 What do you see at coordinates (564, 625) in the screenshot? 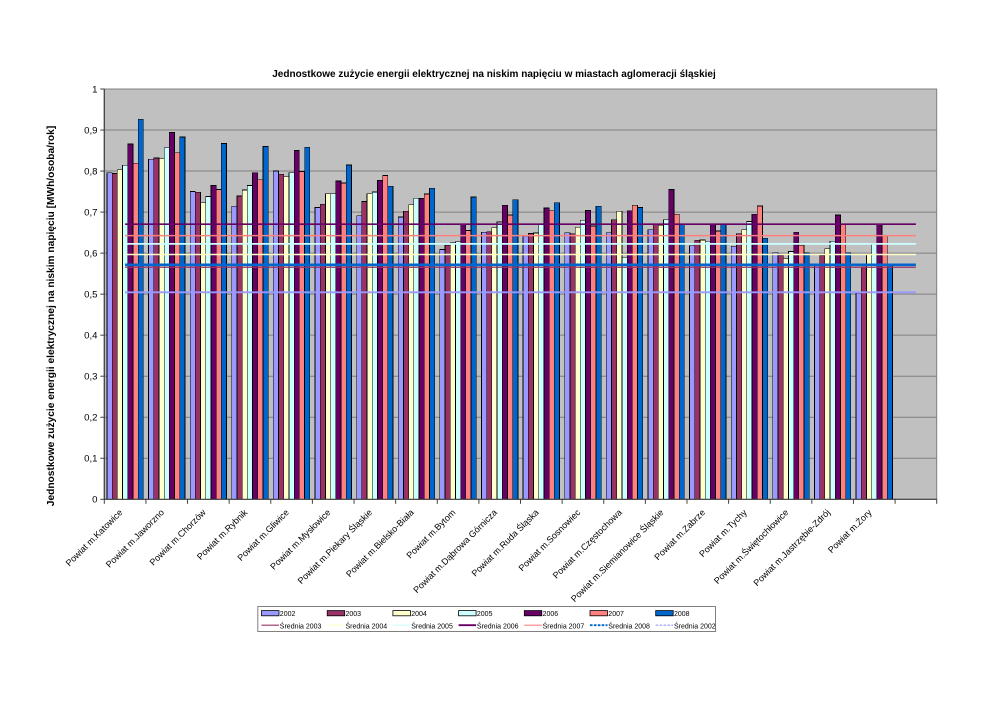
I see `svg-text: Średnia 2007` at bounding box center [564, 625].